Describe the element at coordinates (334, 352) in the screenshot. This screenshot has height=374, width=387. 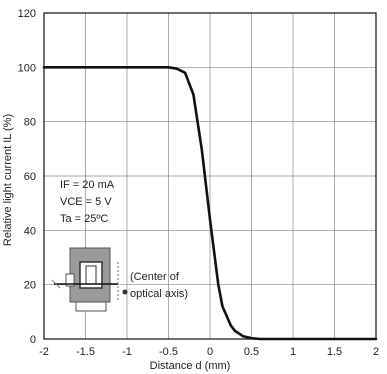
I see `x-tick-label: 1.5` at that location.